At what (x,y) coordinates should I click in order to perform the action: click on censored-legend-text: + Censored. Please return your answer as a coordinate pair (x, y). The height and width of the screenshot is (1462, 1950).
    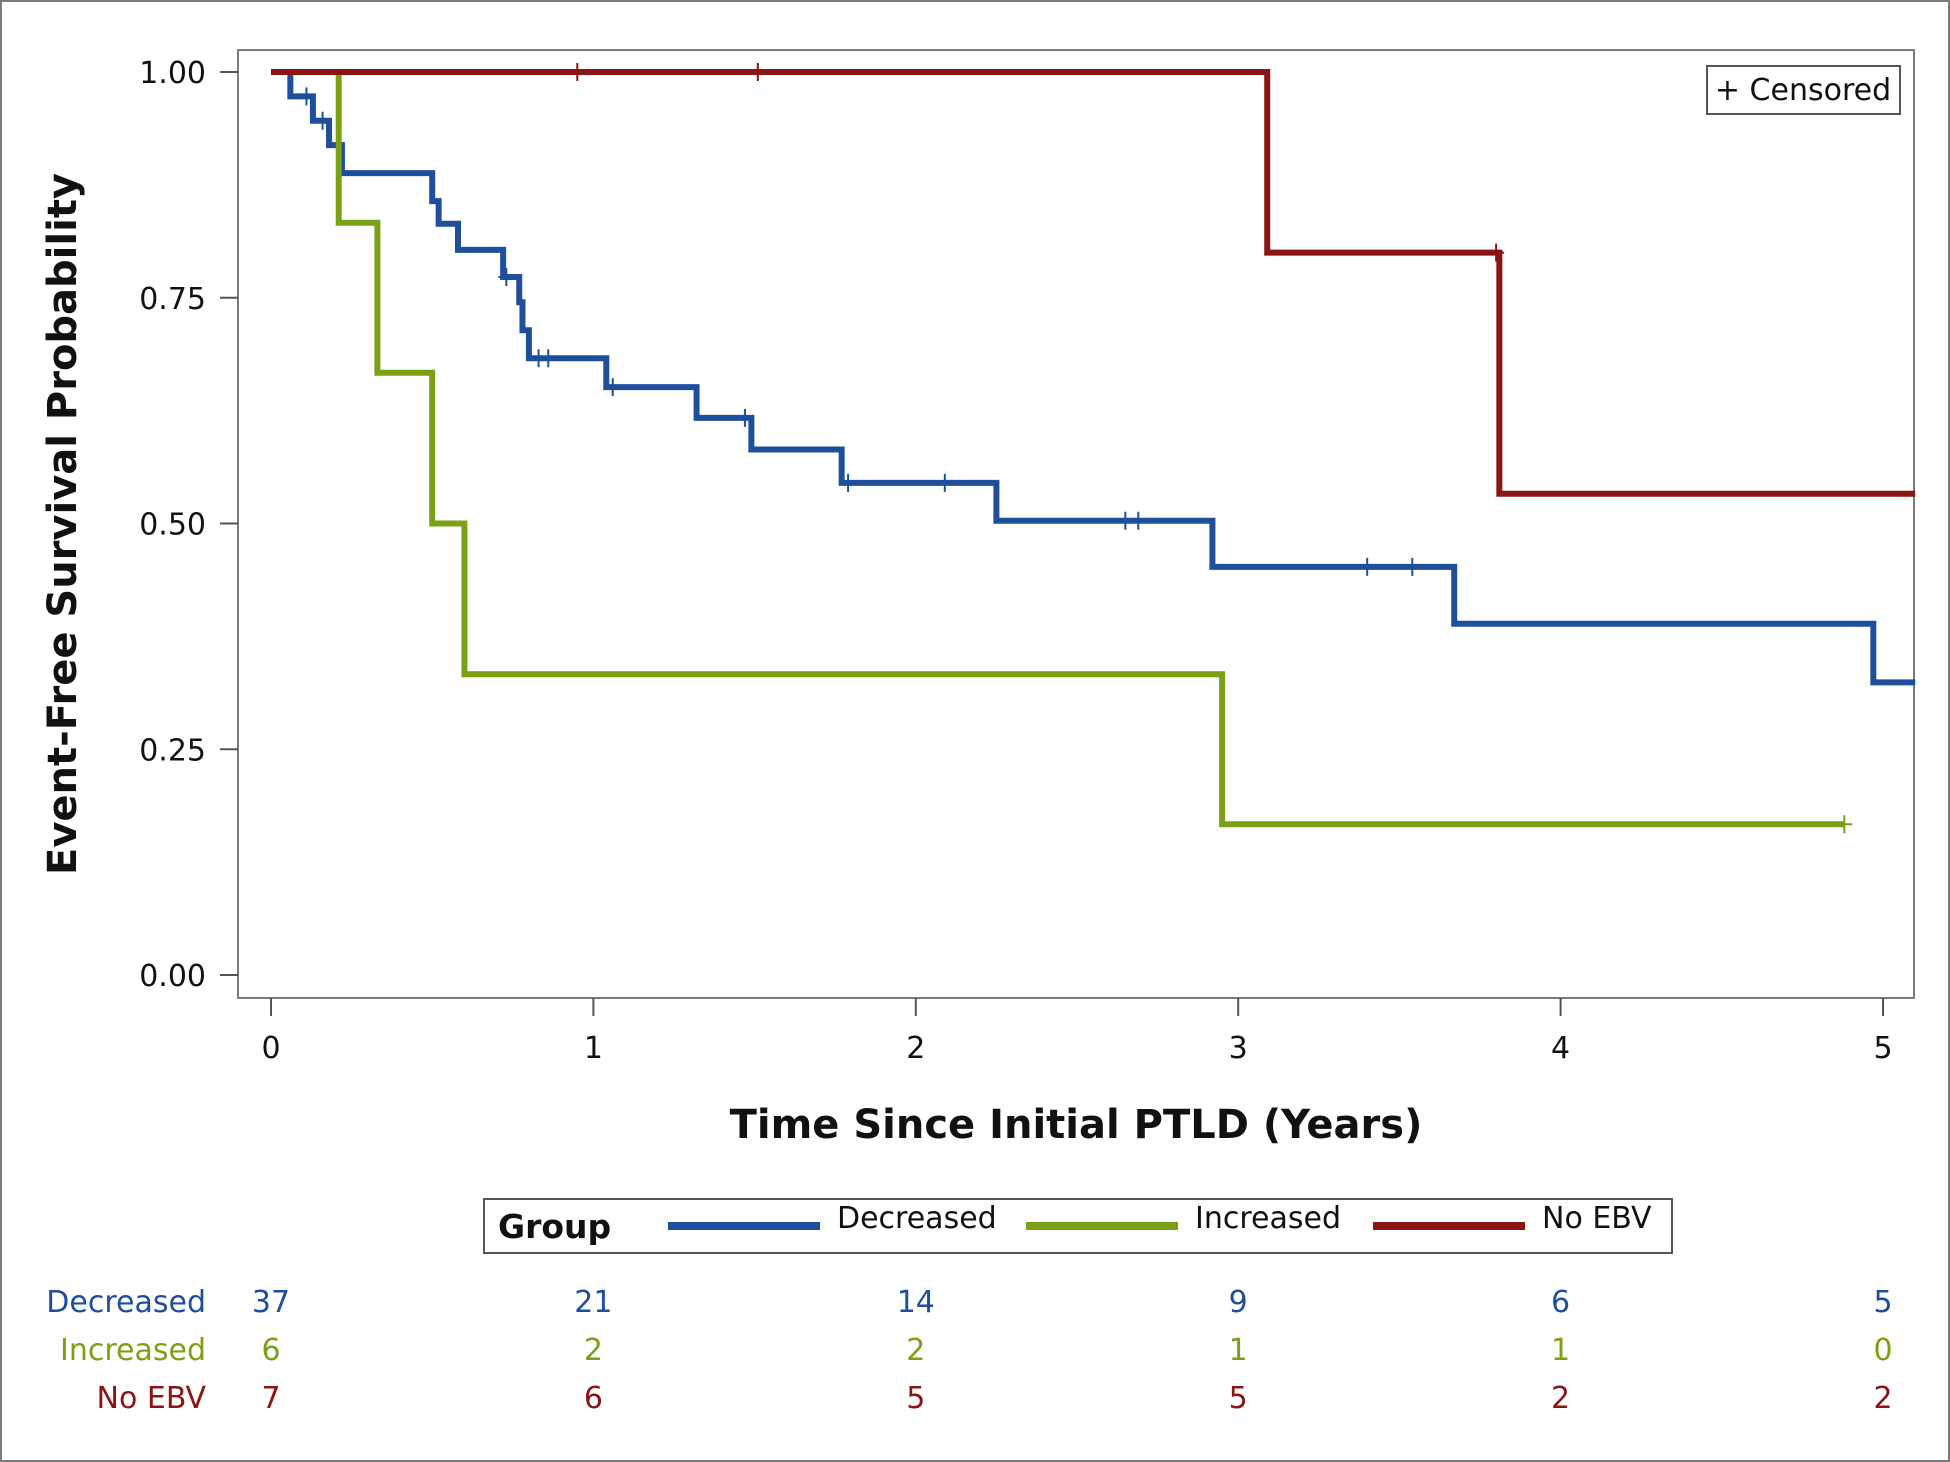
    Looking at the image, I should click on (1803, 90).